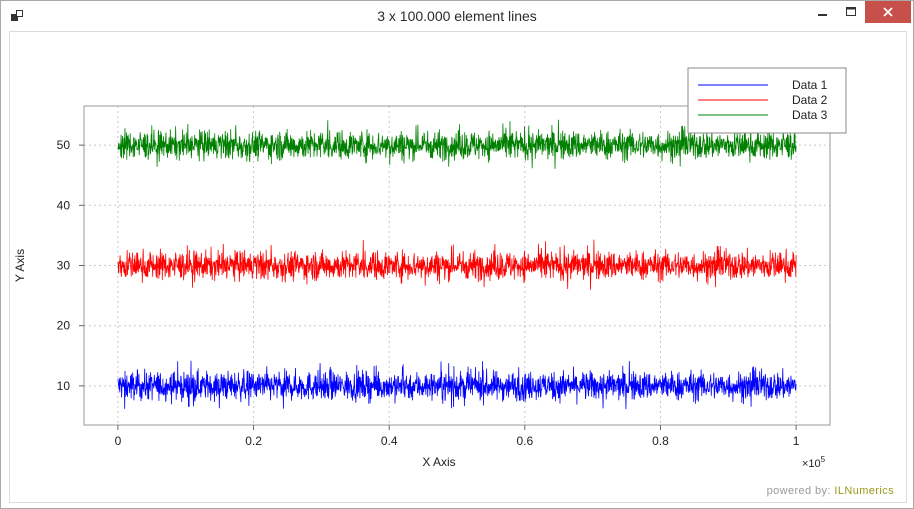 This screenshot has width=914, height=509. Describe the element at coordinates (823, 459) in the screenshot. I see `x-axis-exponent-power: 5` at that location.